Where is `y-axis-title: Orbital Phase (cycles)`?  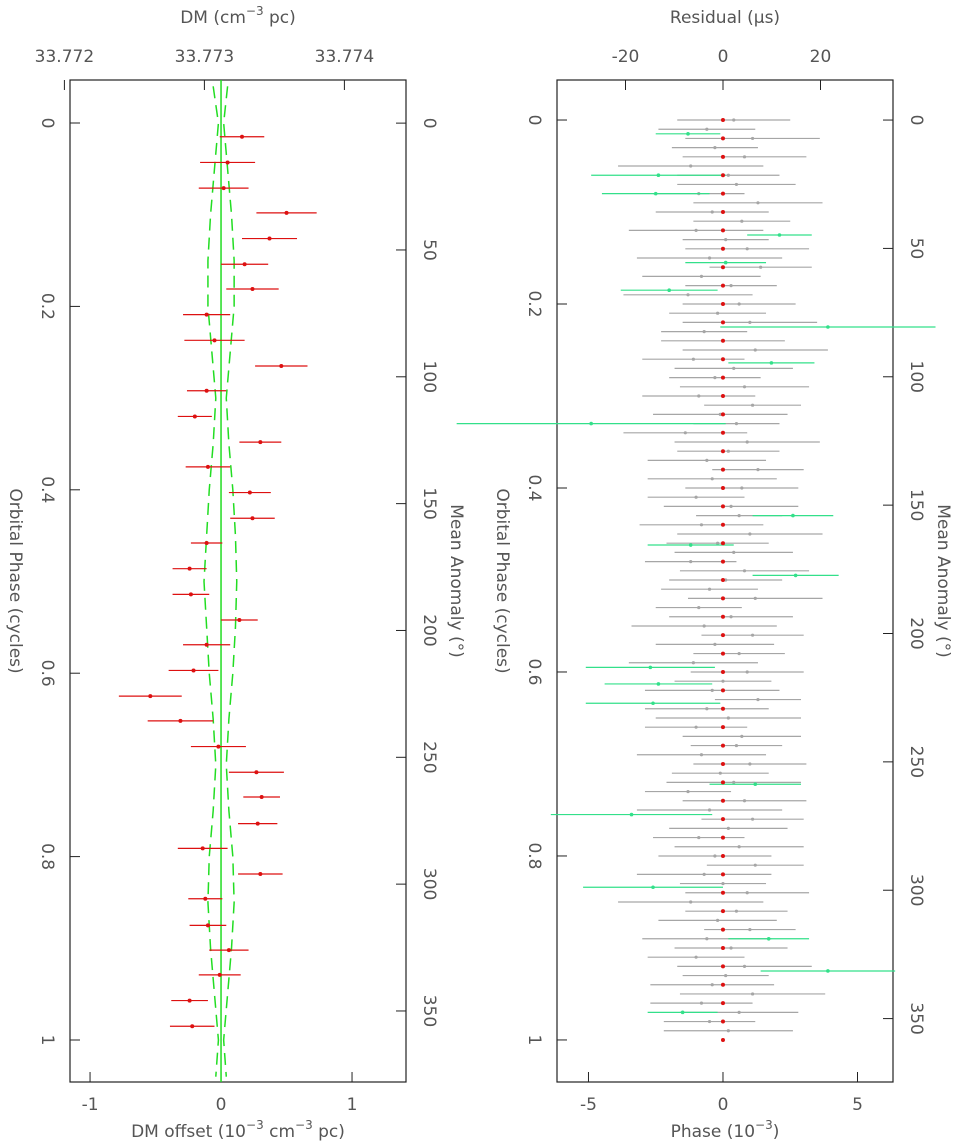 y-axis-title: Orbital Phase (cycles) is located at coordinates (502, 580).